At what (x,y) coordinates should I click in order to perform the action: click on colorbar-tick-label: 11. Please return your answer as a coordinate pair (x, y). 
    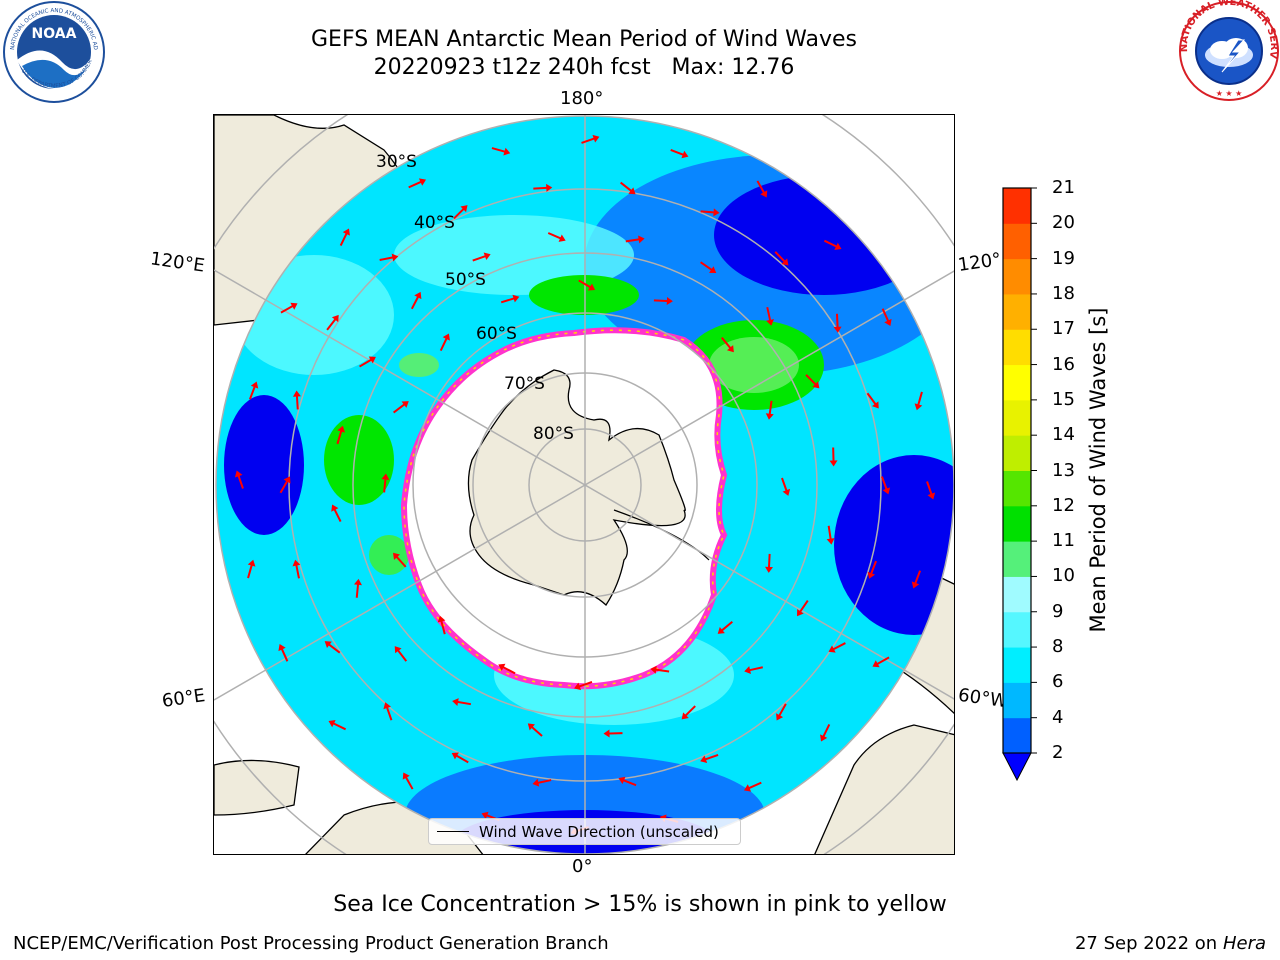
    Looking at the image, I should click on (1063, 541).